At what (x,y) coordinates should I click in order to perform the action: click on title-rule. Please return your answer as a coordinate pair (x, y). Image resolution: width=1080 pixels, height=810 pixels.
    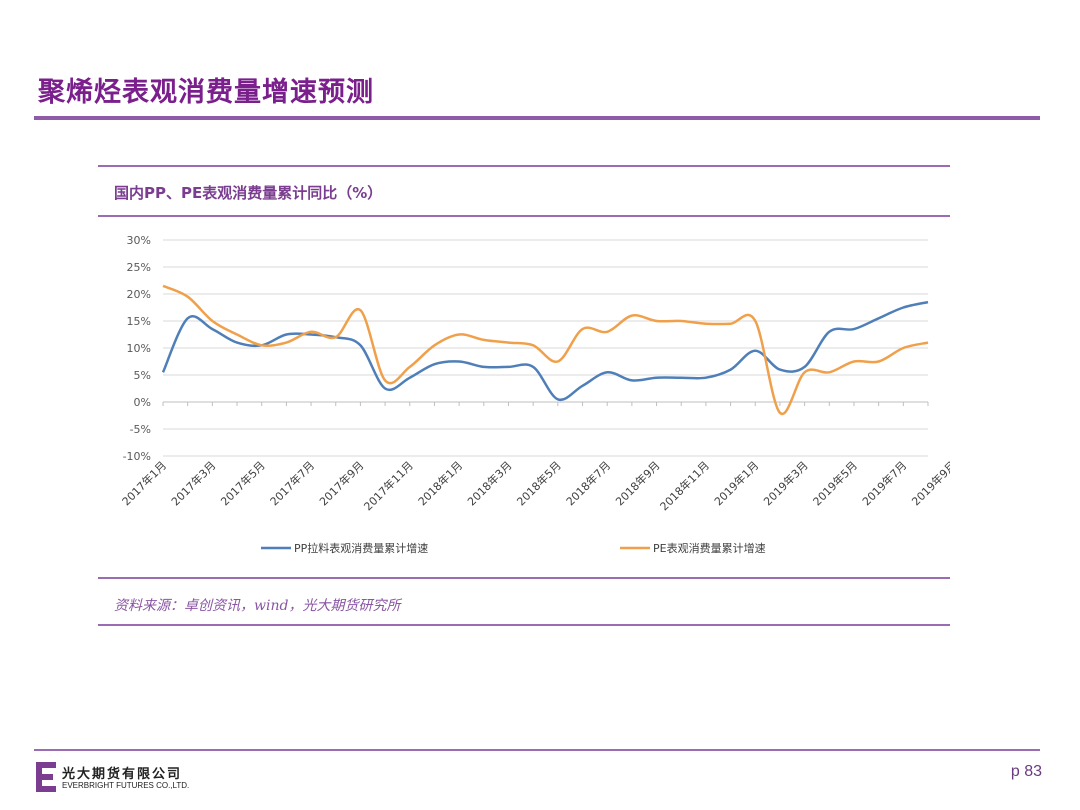
    Looking at the image, I should click on (537, 118).